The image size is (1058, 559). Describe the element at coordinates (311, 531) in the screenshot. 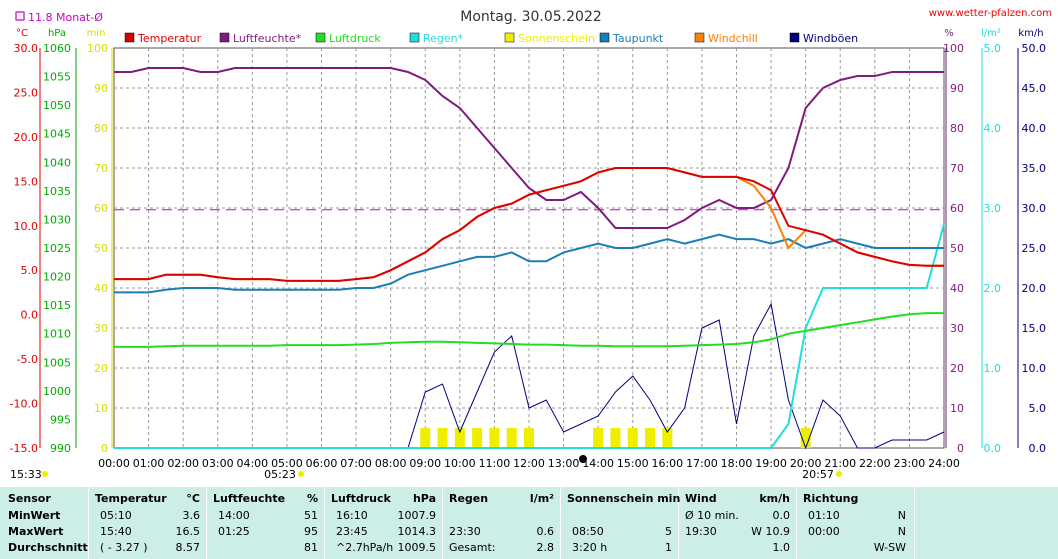

I see `stat-hum-val: 95` at that location.